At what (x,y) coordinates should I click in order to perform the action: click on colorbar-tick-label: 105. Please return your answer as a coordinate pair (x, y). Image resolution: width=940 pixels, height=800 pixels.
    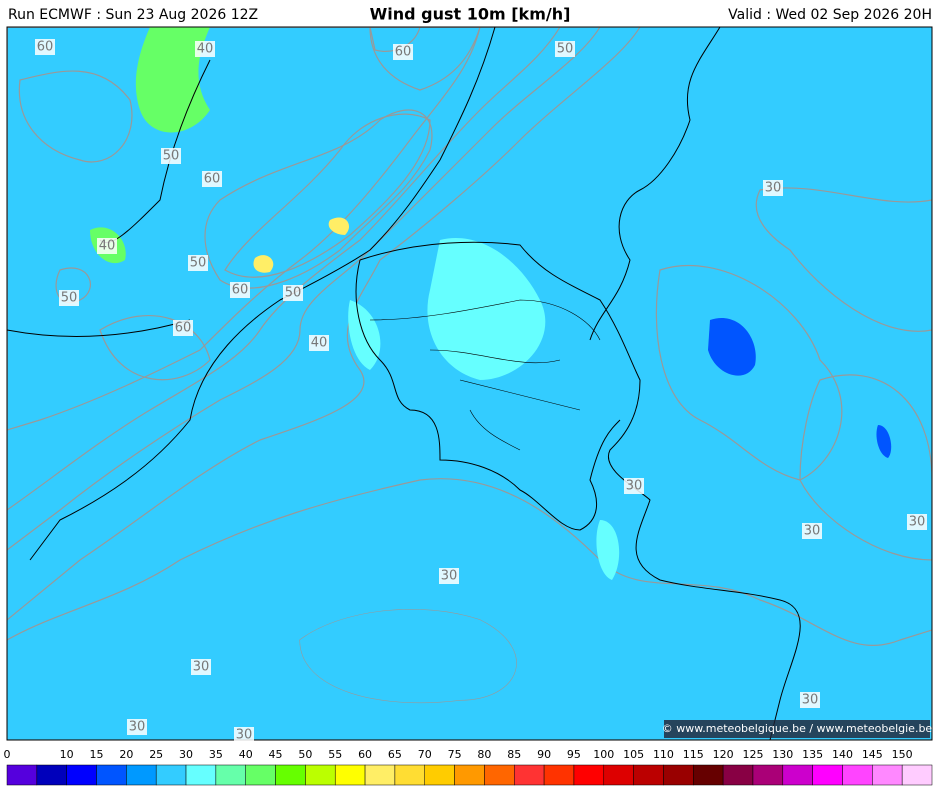
    Looking at the image, I should click on (633, 754).